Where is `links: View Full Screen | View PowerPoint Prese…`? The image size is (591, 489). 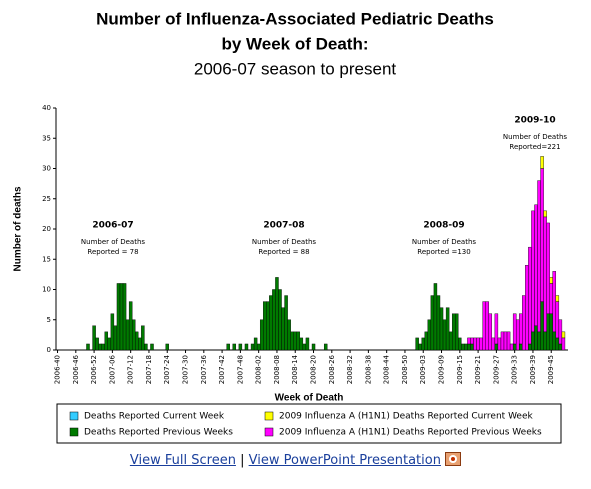
links: View Full Screen | View PowerPoint Prese… is located at coordinates (295, 460).